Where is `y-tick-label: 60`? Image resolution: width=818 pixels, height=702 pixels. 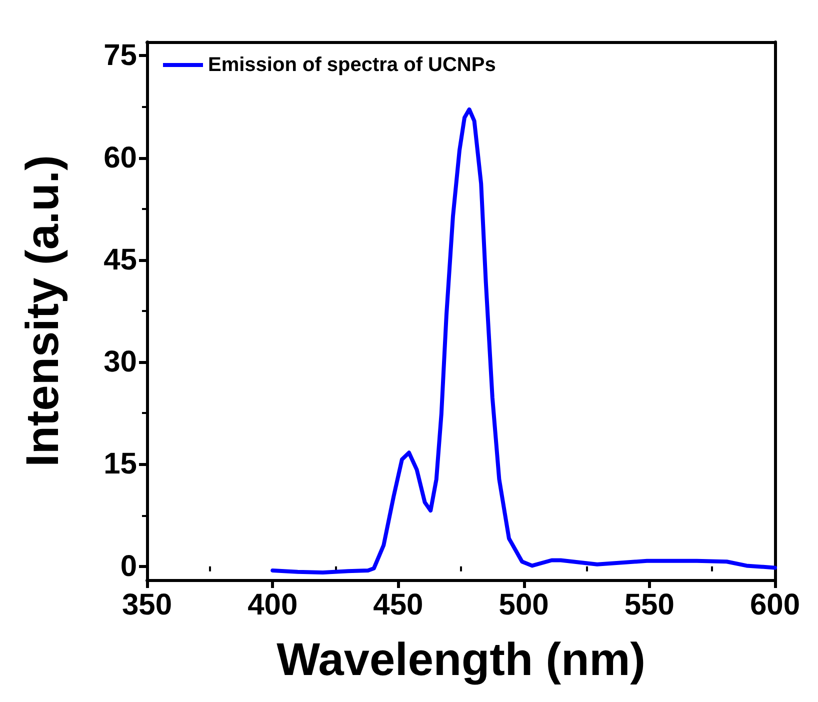
y-tick-label: 60 is located at coordinates (120, 157).